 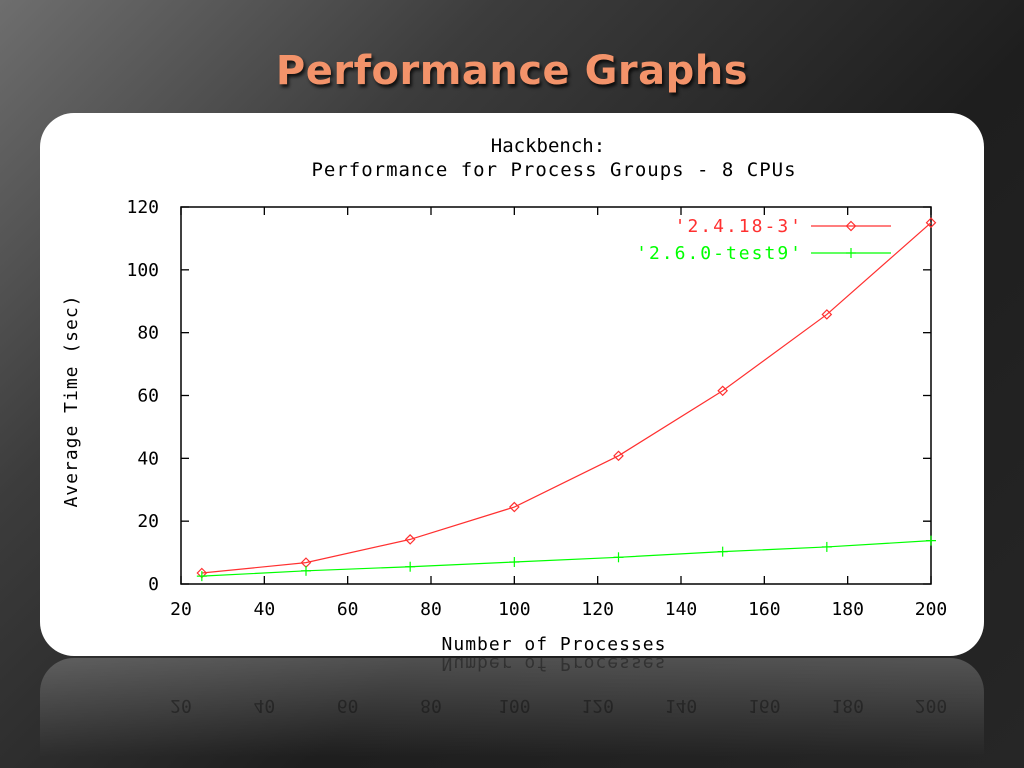 What do you see at coordinates (148, 396) in the screenshot?
I see `y-tick-label: 60` at bounding box center [148, 396].